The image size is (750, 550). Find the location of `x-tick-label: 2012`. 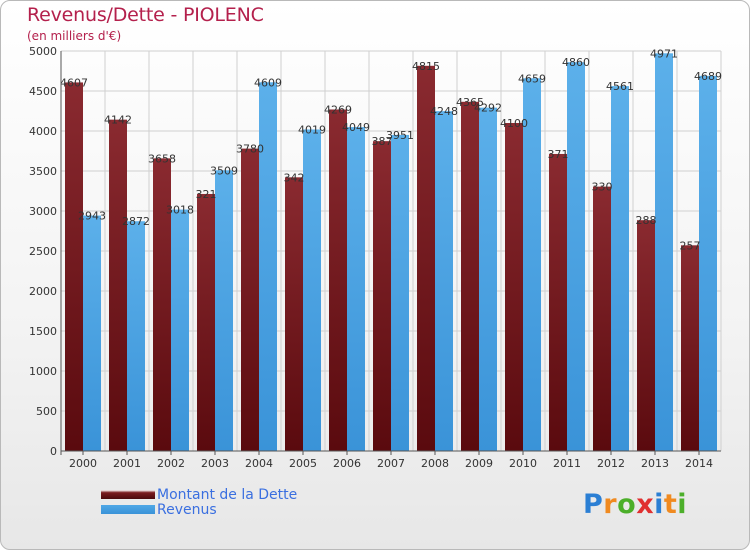

x-tick-label: 2012 is located at coordinates (611, 463).